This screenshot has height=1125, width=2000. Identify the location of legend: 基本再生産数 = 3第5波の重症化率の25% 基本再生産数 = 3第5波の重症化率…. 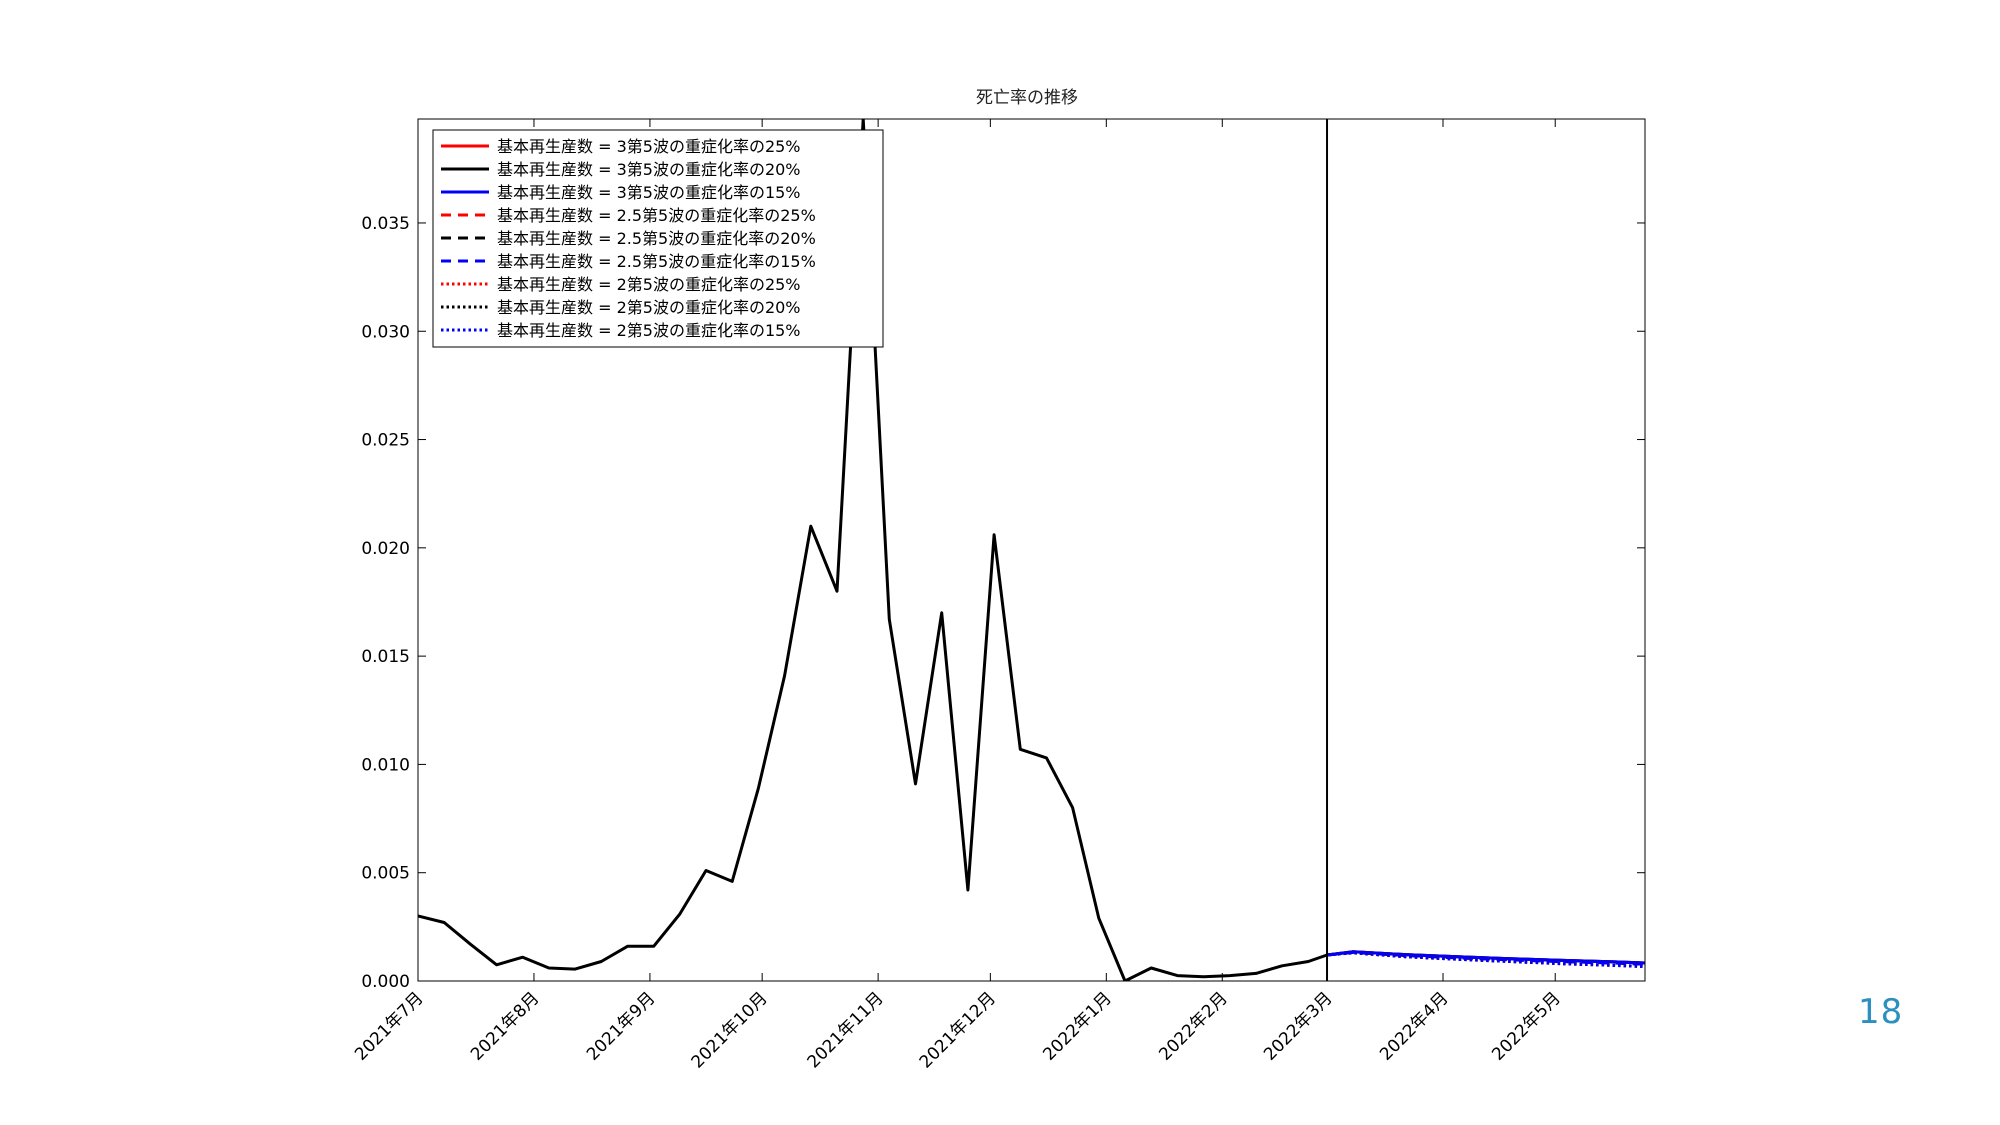
(658, 238).